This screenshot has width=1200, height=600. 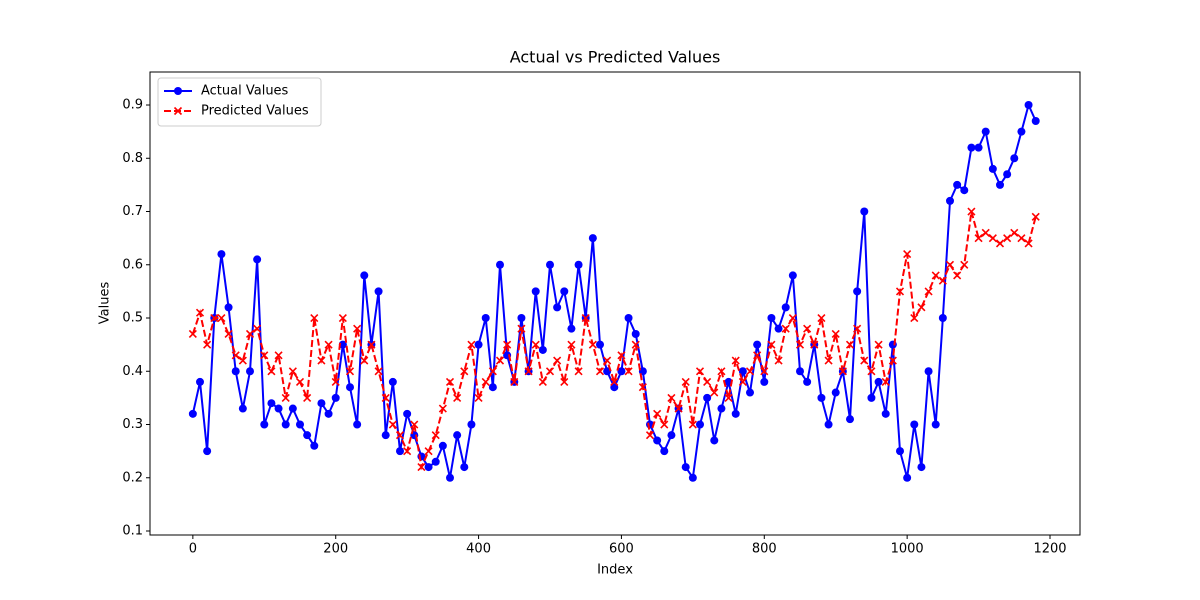 What do you see at coordinates (132, 158) in the screenshot?
I see `y-tick-label: 0.8` at bounding box center [132, 158].